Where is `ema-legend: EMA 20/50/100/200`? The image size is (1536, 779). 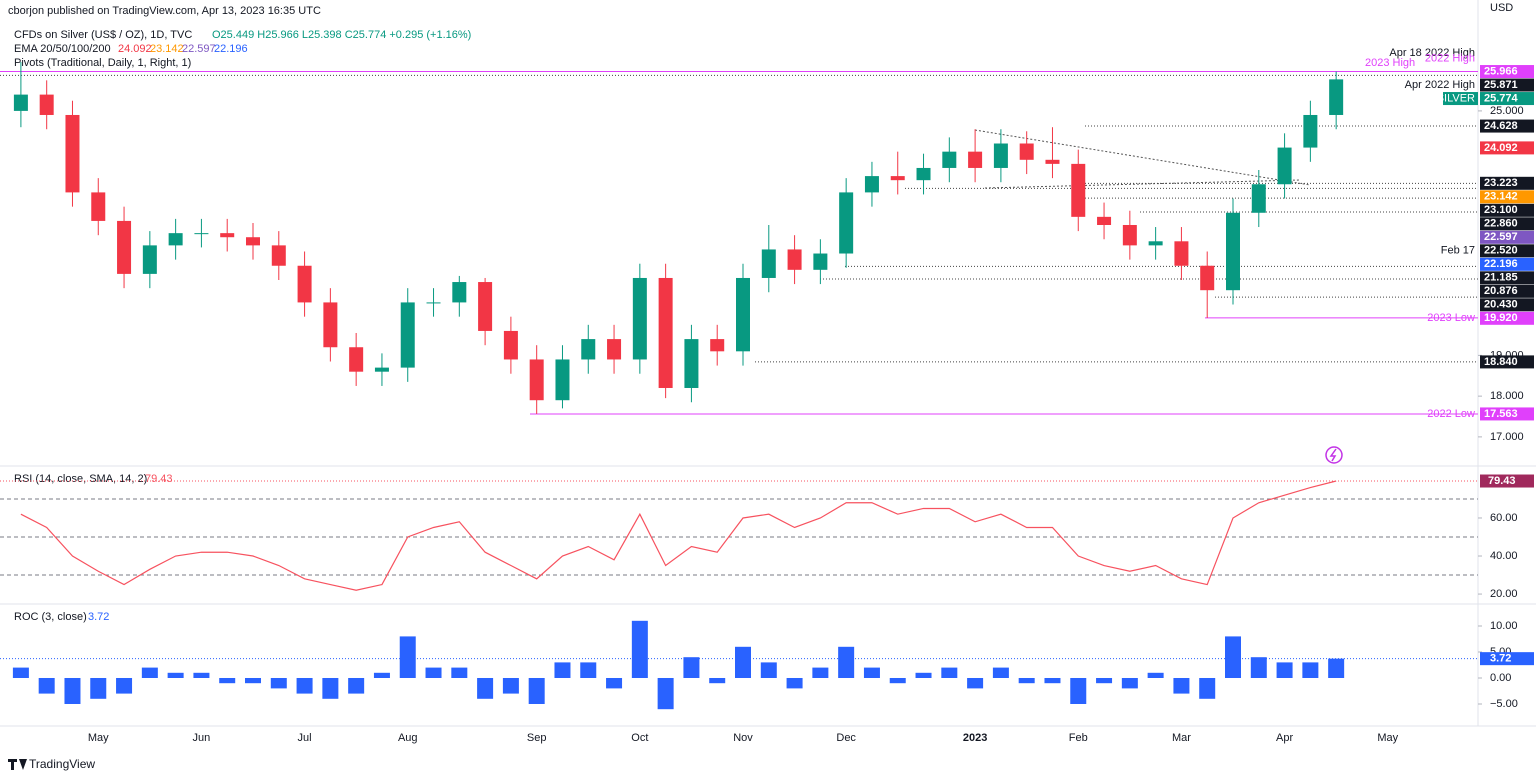
ema-legend: EMA 20/50/100/200 is located at coordinates (62, 49).